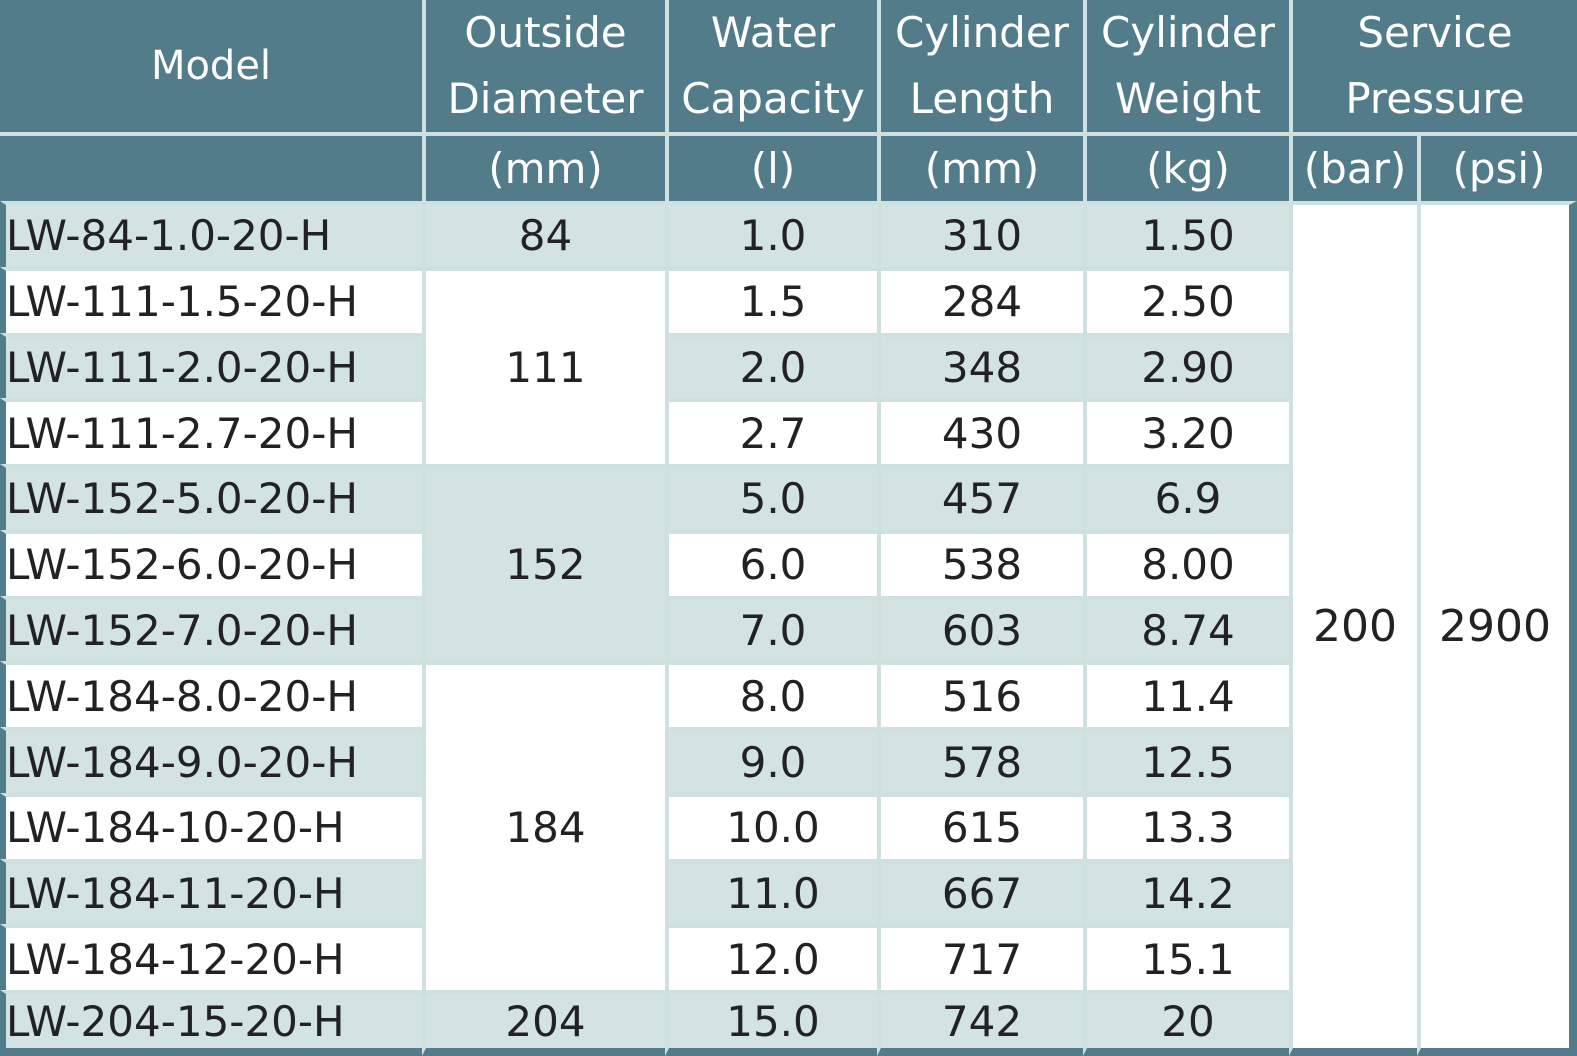  I want to click on table-row: LW-152-6.0-20-H 6.0 538 8.00, so click(788, 562).